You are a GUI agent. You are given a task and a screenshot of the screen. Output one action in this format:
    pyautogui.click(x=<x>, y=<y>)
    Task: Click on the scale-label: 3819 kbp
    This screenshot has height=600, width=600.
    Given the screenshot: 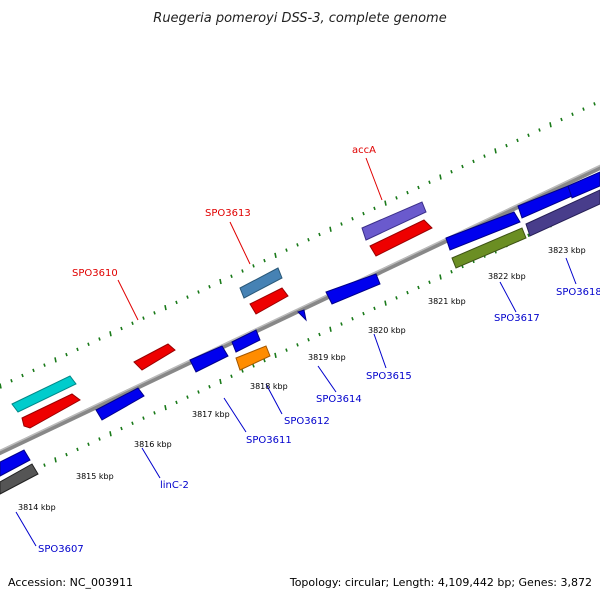 What is the action you would take?
    pyautogui.click(x=327, y=357)
    